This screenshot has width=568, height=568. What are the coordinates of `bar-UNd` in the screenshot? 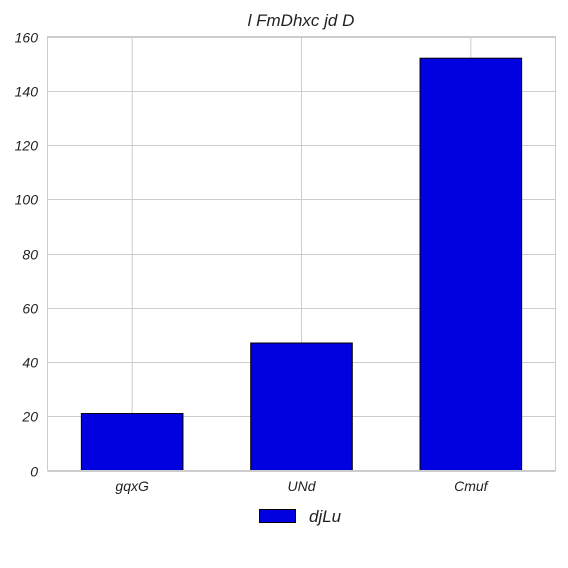 It's located at (301, 407).